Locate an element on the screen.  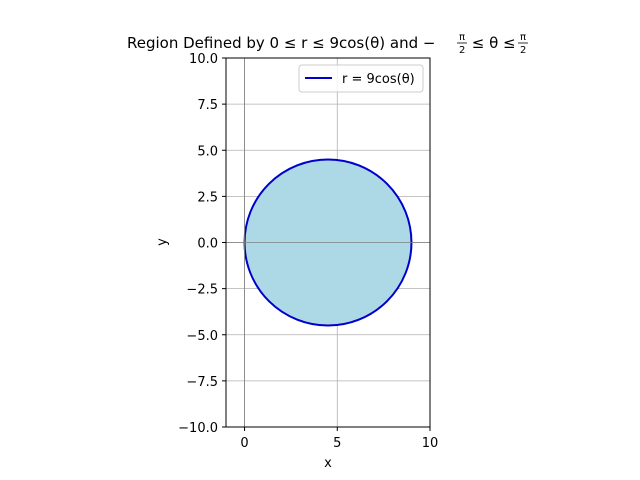
y-tick-label: 0.0 is located at coordinates (207, 244).